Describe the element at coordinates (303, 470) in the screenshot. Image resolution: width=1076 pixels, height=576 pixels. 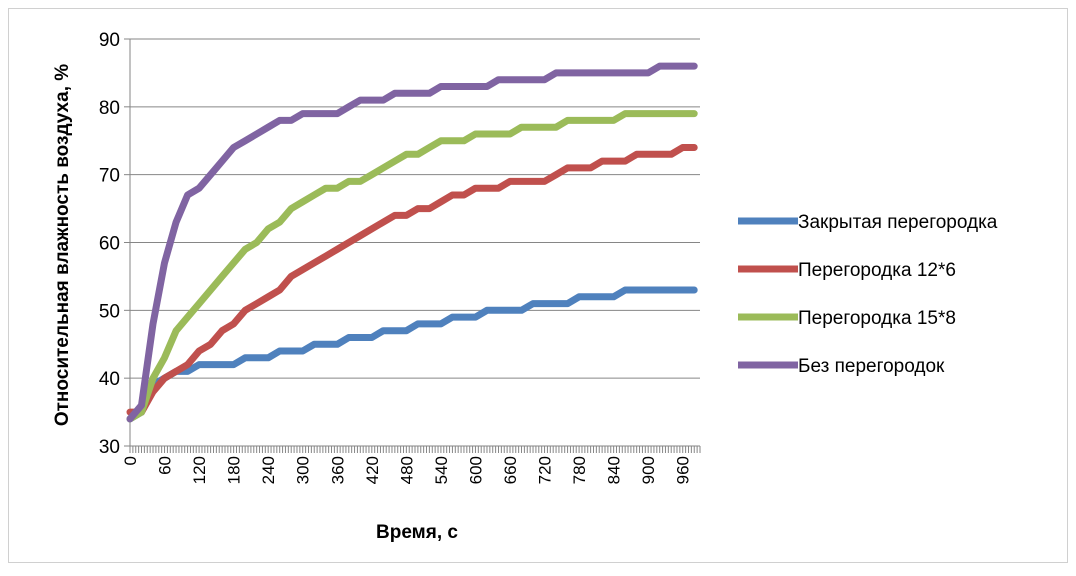
I see `x-tick-label: 300` at that location.